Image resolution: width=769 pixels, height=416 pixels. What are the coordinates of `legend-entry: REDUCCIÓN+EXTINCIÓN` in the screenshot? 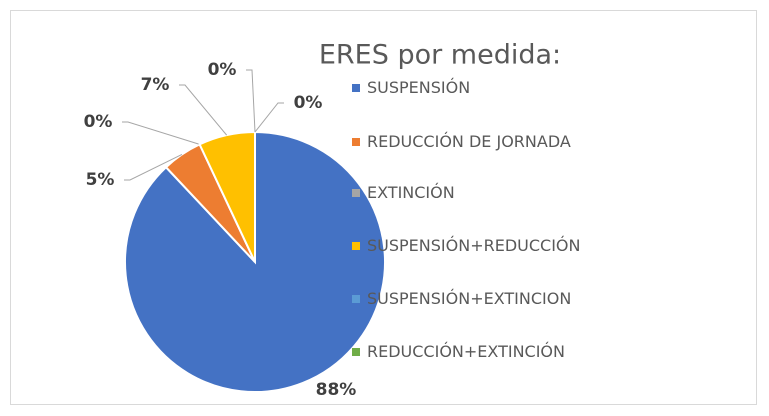 It's located at (552, 352).